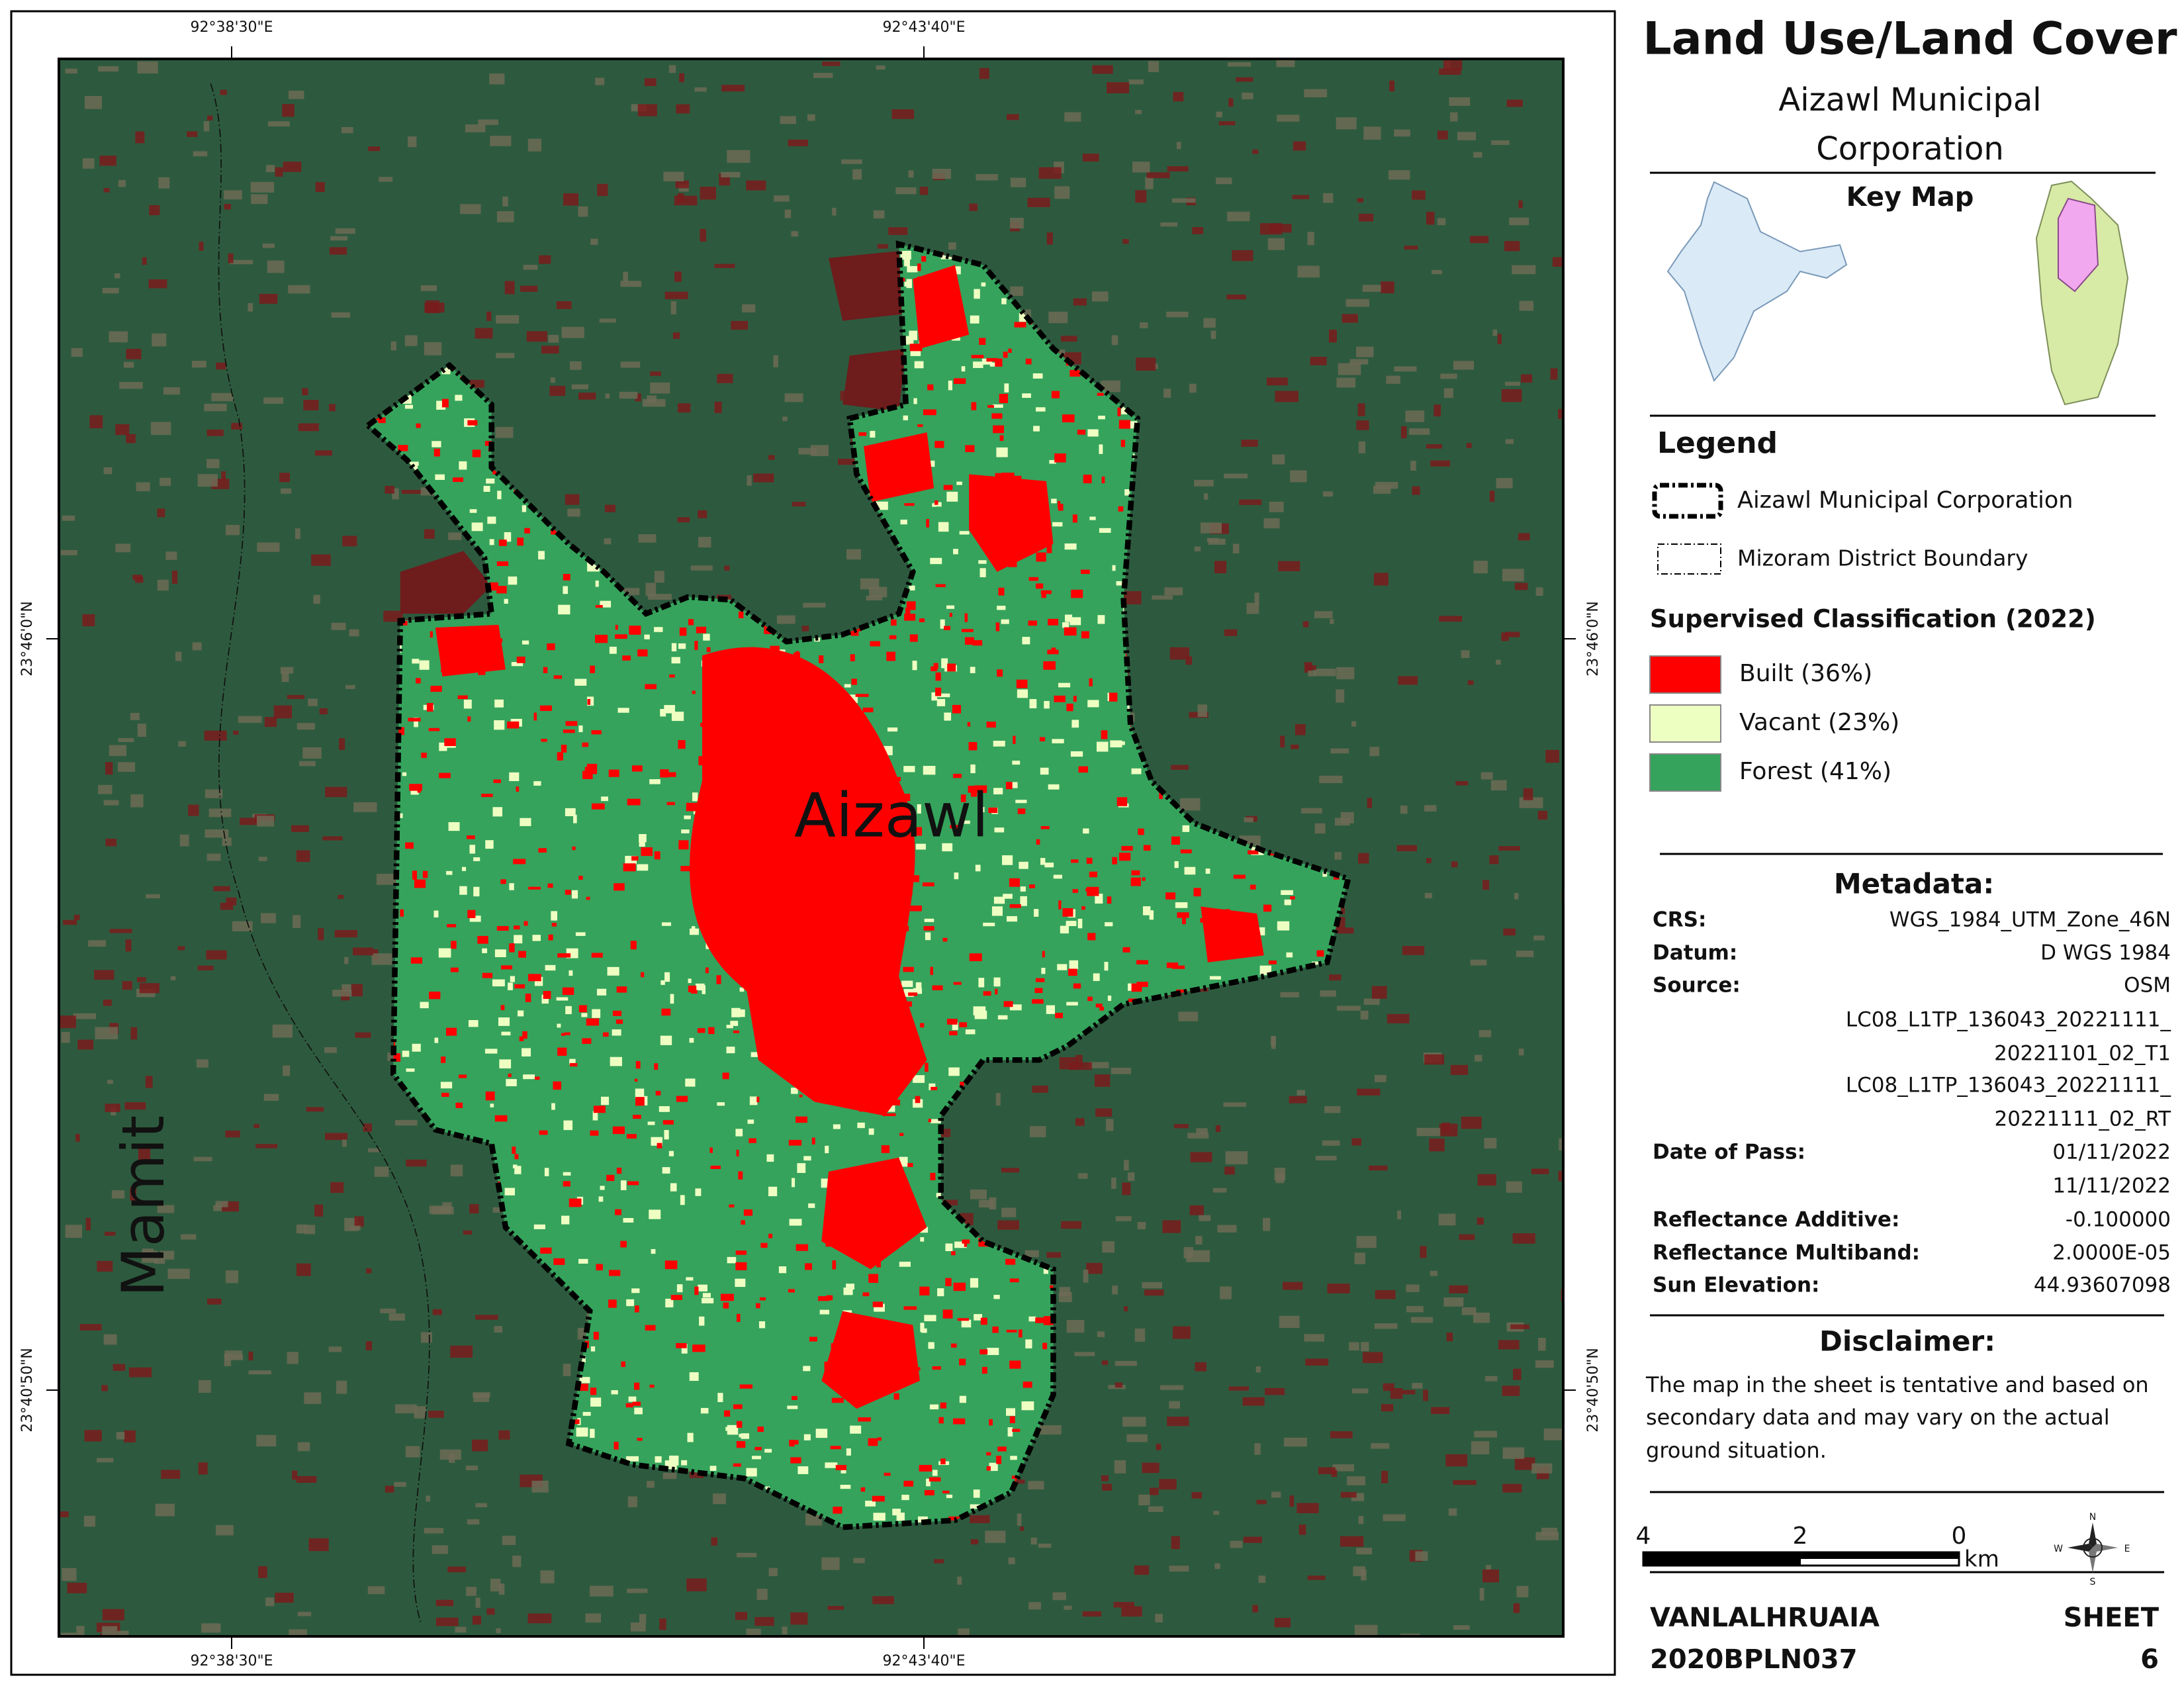  I want to click on disclaimer-title: Disclaimer:, so click(1907, 1341).